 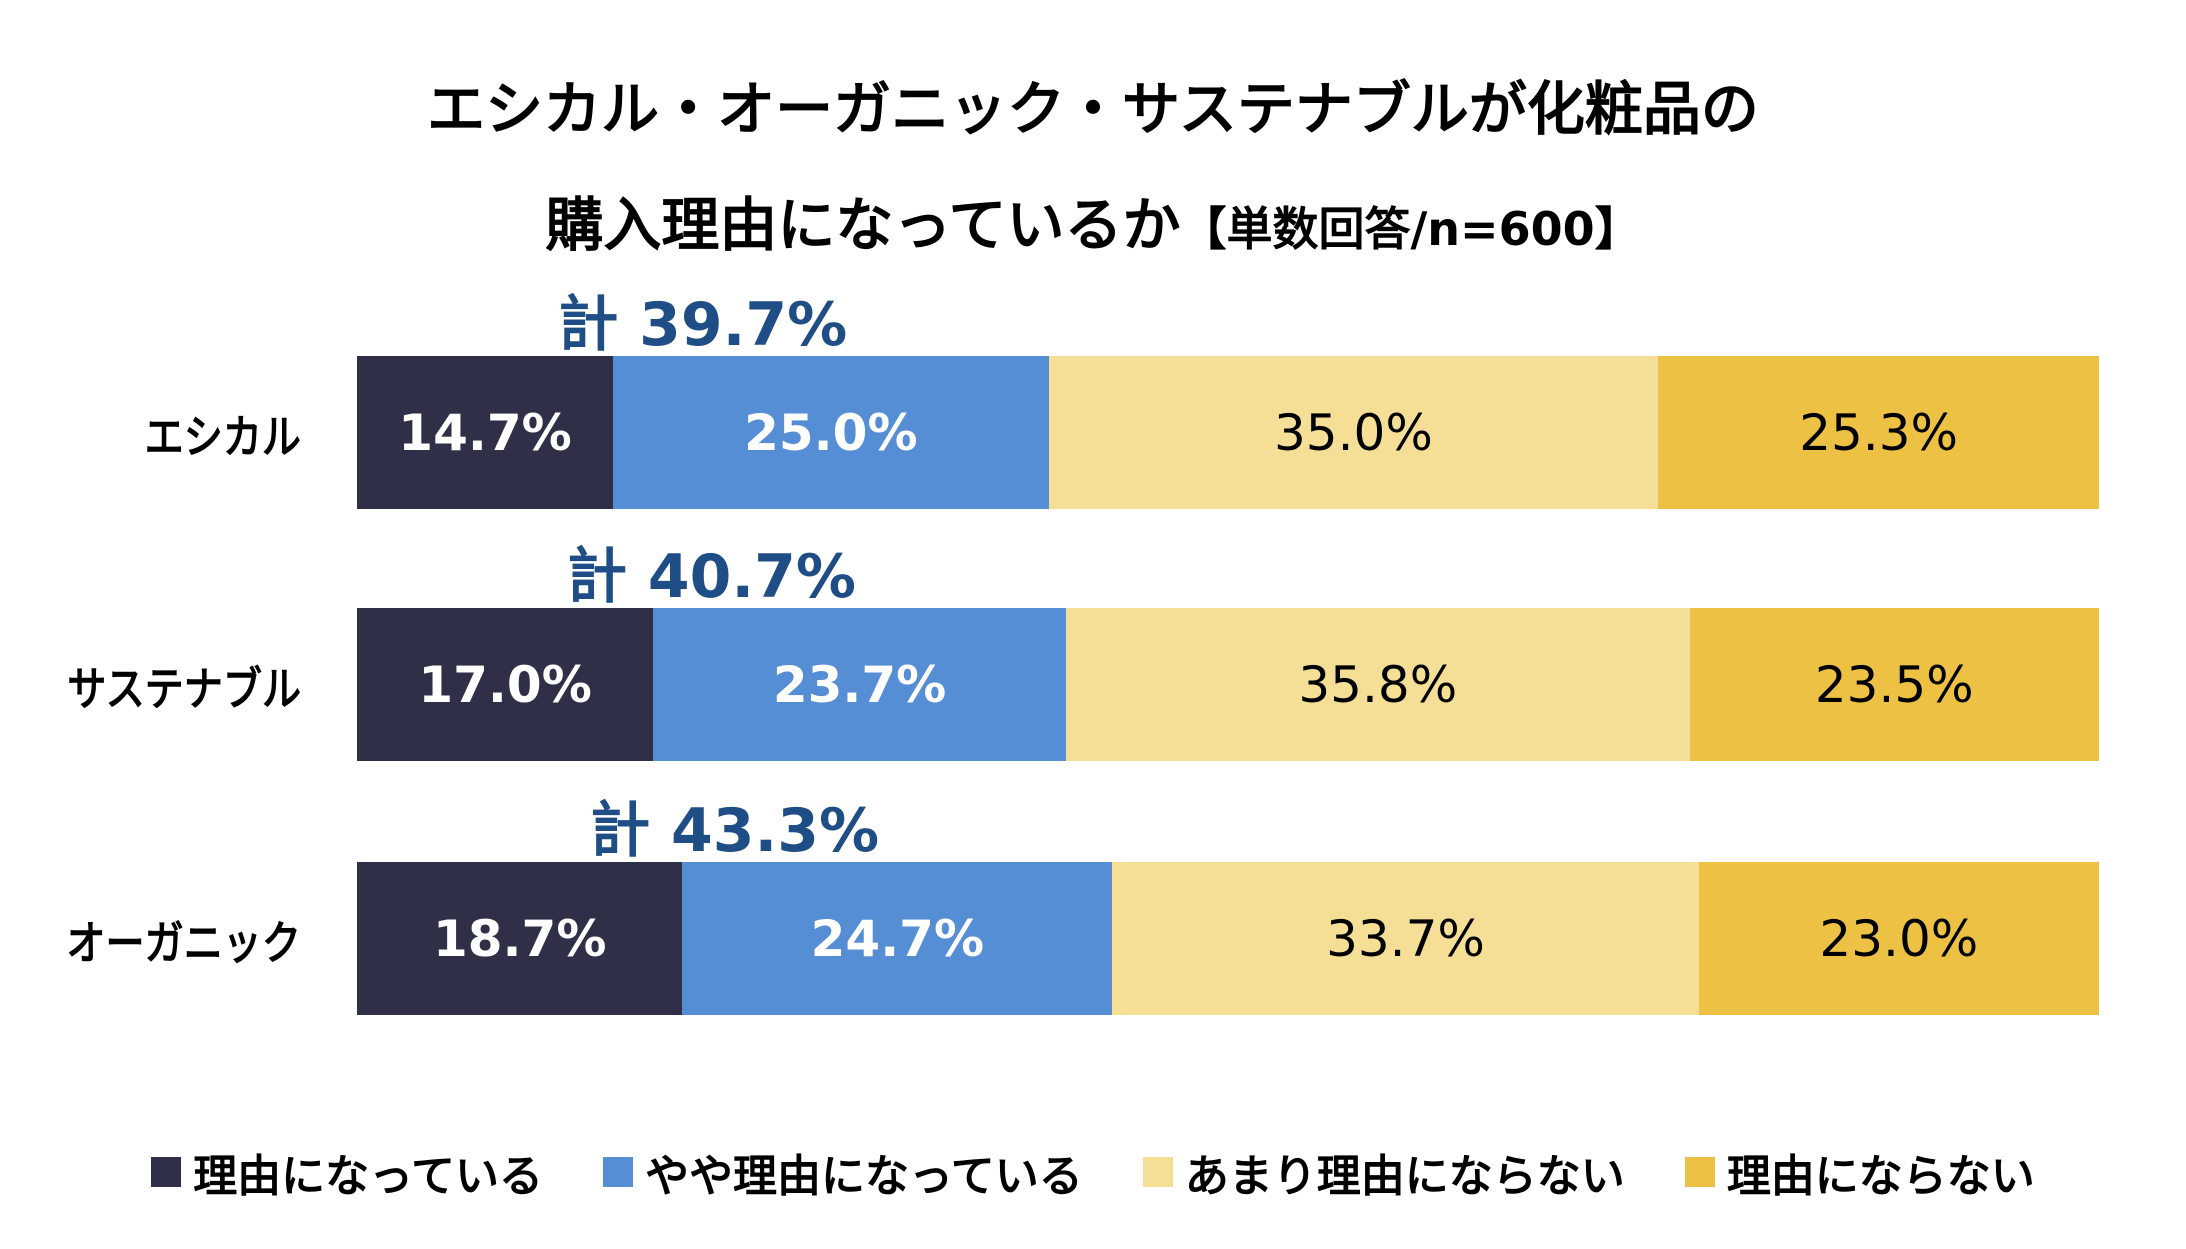 What do you see at coordinates (863, 225) in the screenshot?
I see `title-text: 購入理由になっているか` at bounding box center [863, 225].